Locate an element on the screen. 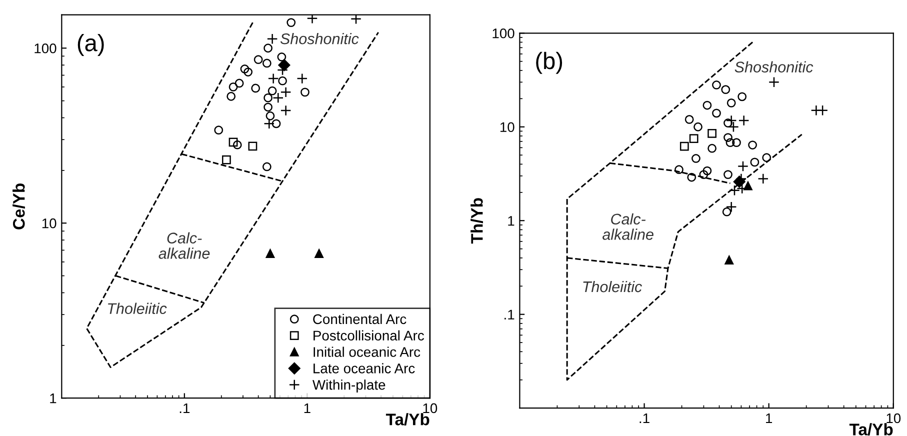  legend-label: Continental Arc is located at coordinates (359, 319).